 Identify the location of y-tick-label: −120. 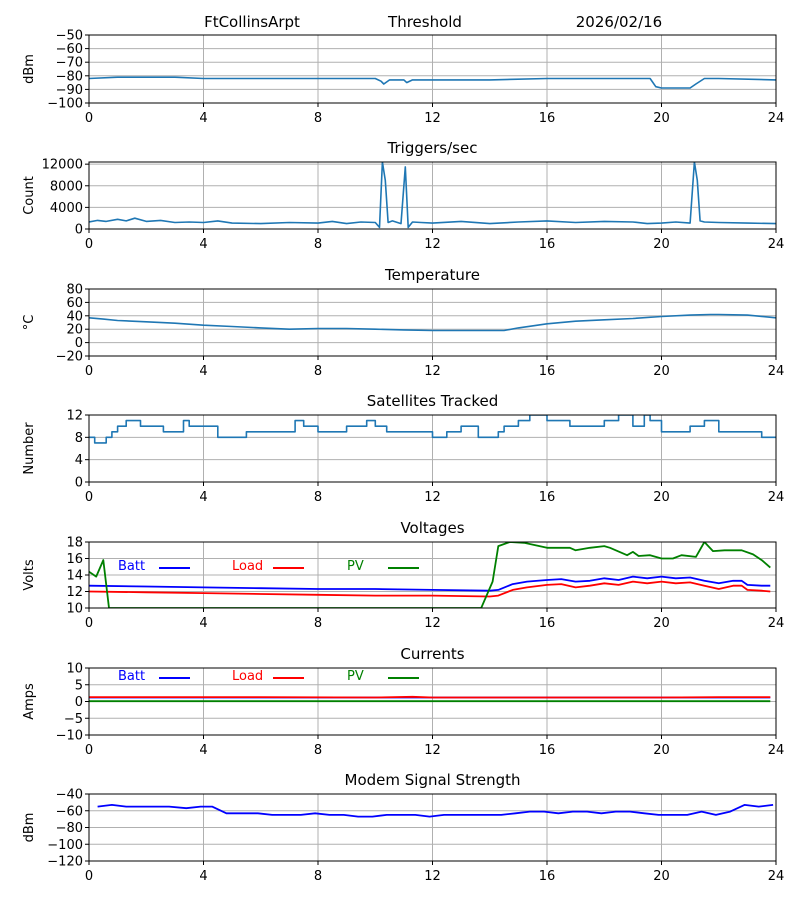
(65, 862).